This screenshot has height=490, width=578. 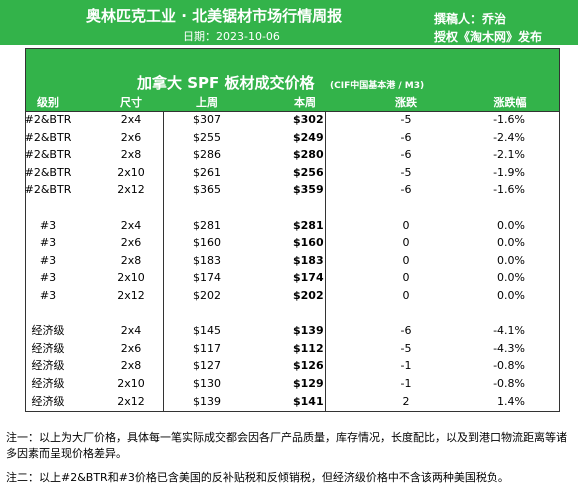 I want to click on this-week: $281, so click(x=308, y=225).